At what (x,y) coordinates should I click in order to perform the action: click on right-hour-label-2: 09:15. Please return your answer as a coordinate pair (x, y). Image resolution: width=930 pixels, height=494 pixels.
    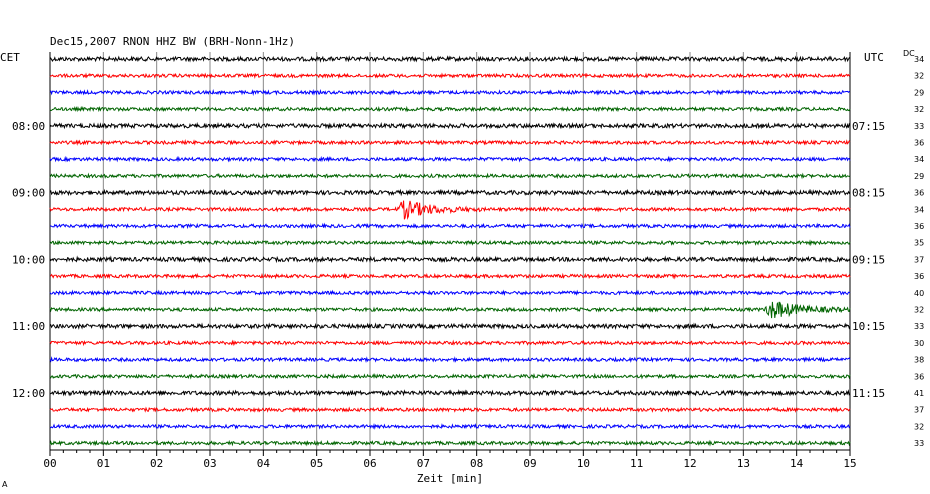
    Looking at the image, I should click on (868, 259).